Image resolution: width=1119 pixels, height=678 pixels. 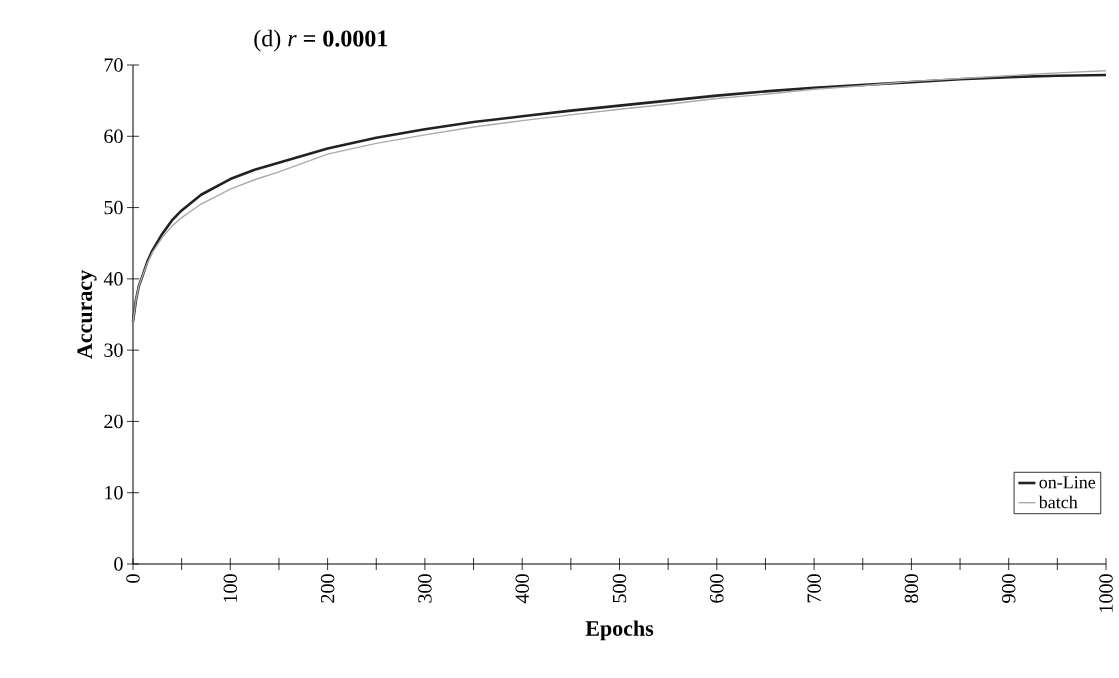 What do you see at coordinates (114, 492) in the screenshot?
I see `y-tick-label: 10` at bounding box center [114, 492].